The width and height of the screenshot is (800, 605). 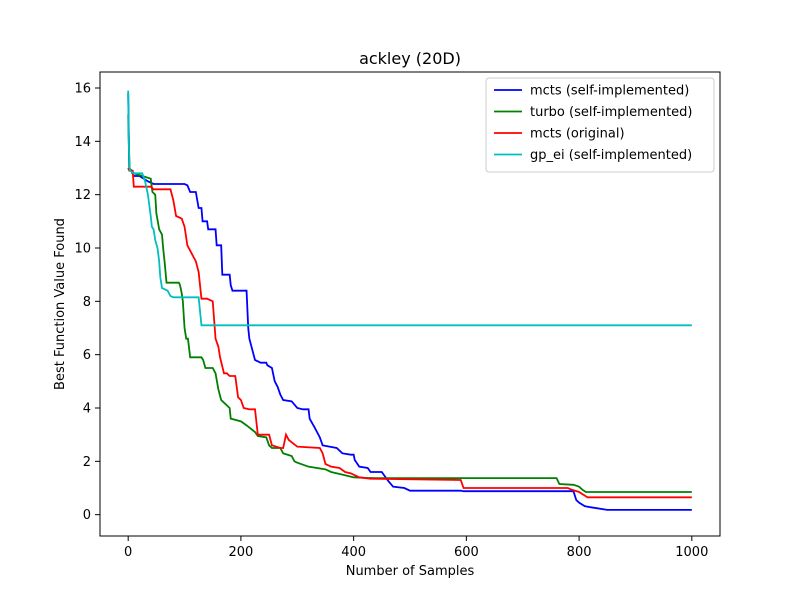 I want to click on y-tick-label: 14, so click(x=82, y=142).